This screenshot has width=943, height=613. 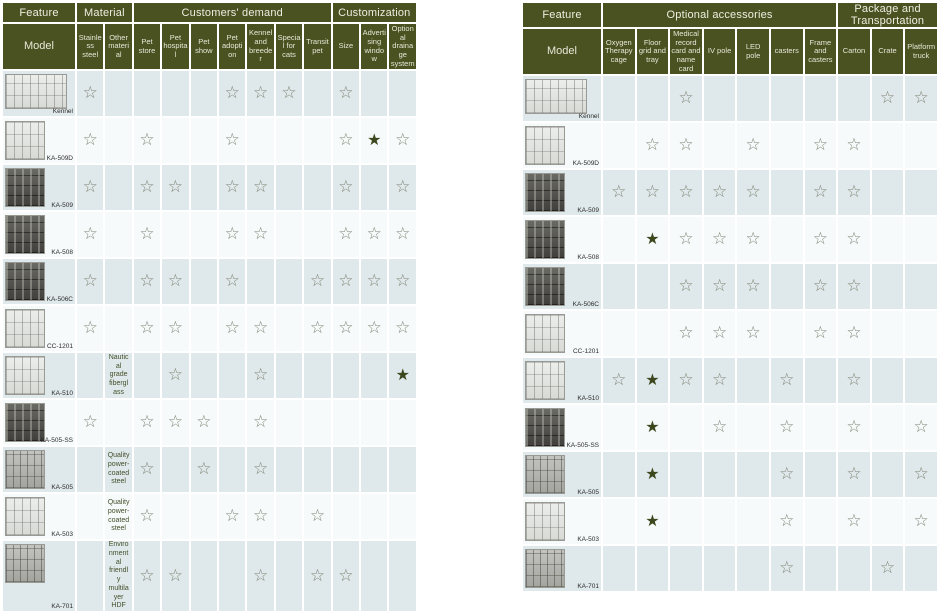 I want to click on column-header: Stainless steel, so click(x=90, y=47).